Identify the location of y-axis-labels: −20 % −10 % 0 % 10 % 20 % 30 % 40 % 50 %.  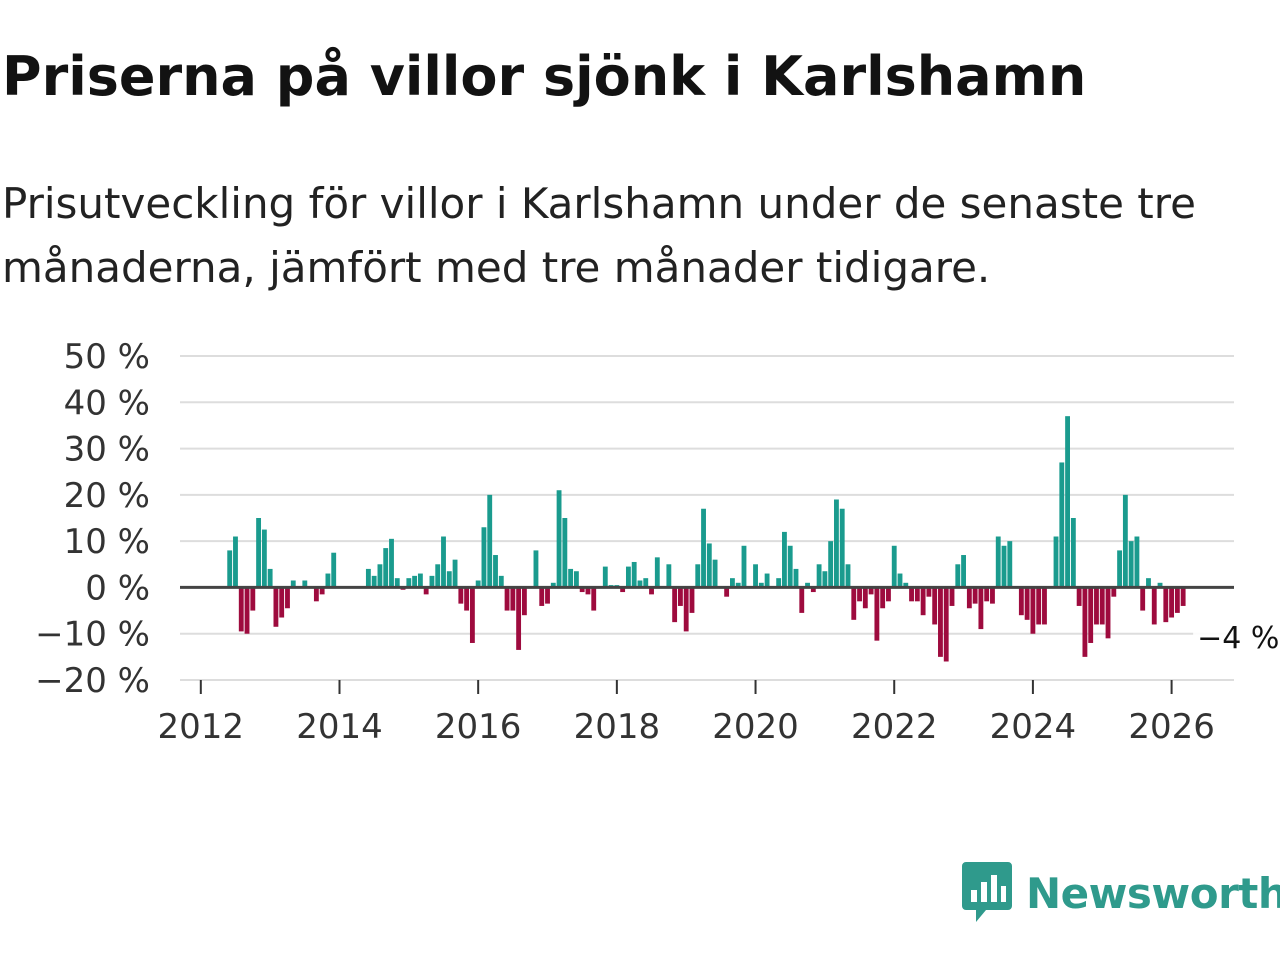
(92, 519).